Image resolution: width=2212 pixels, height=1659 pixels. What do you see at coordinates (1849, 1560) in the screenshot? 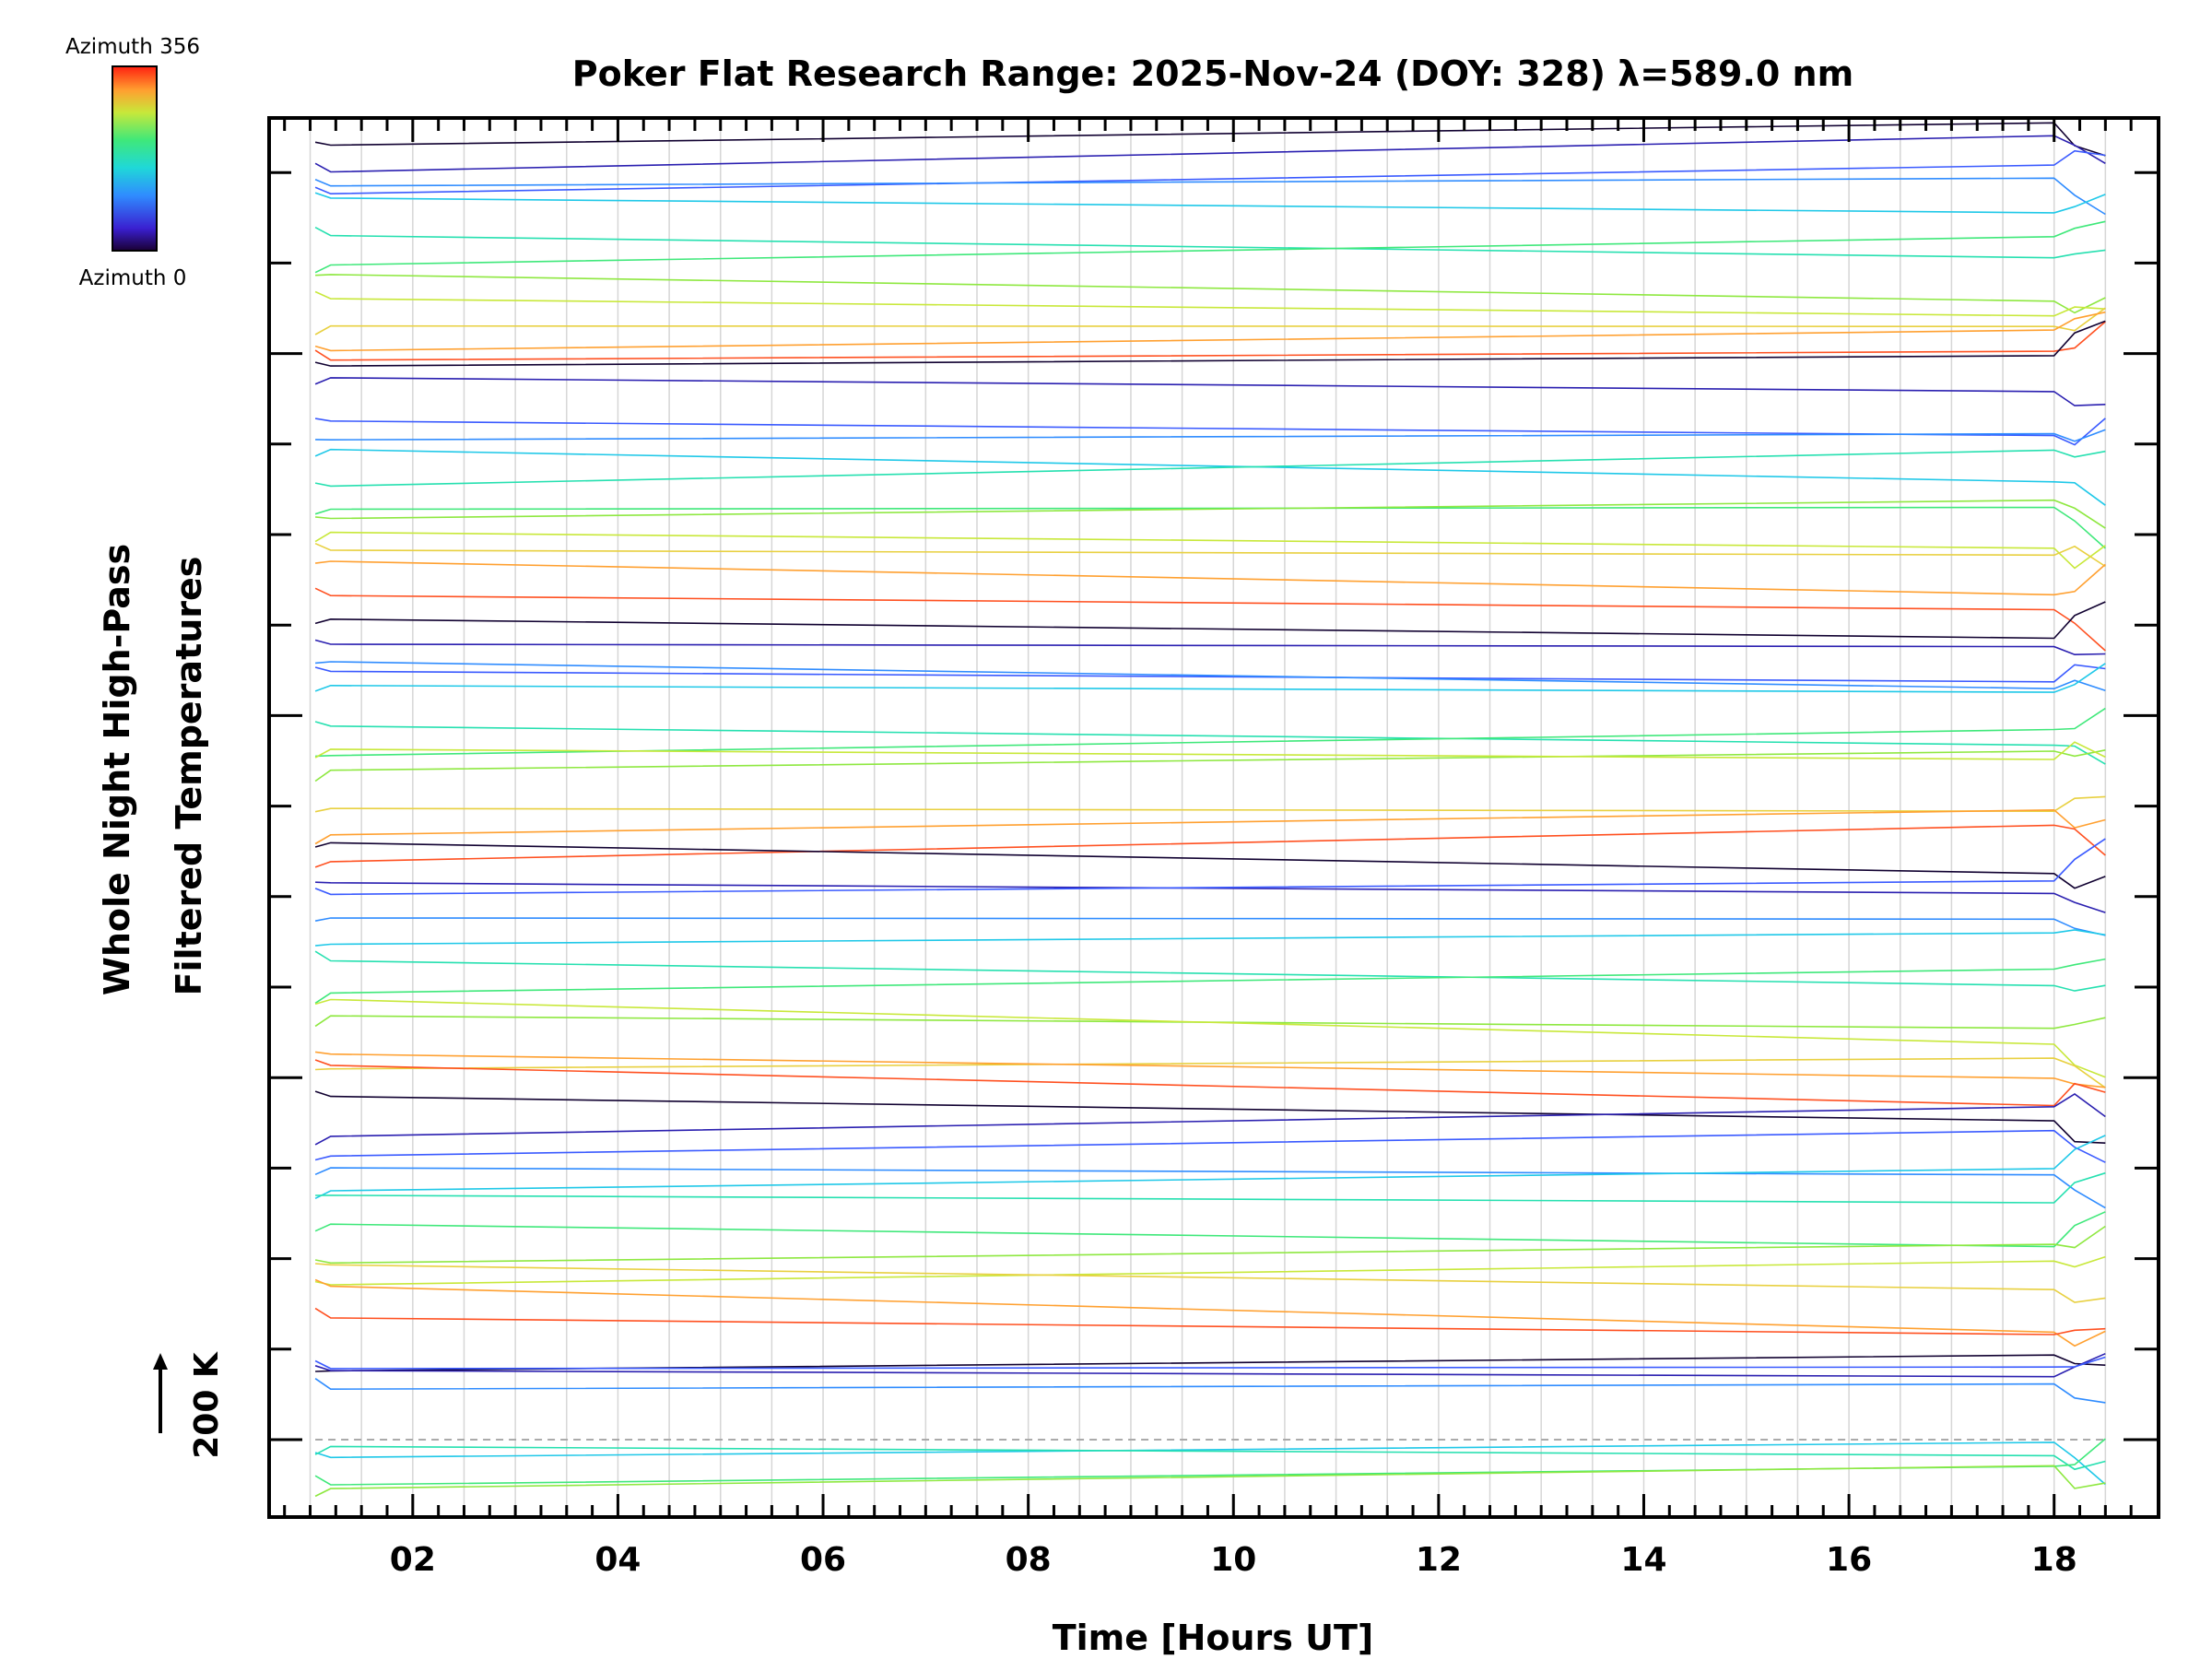
I see `x-tick-label: 16` at bounding box center [1849, 1560].